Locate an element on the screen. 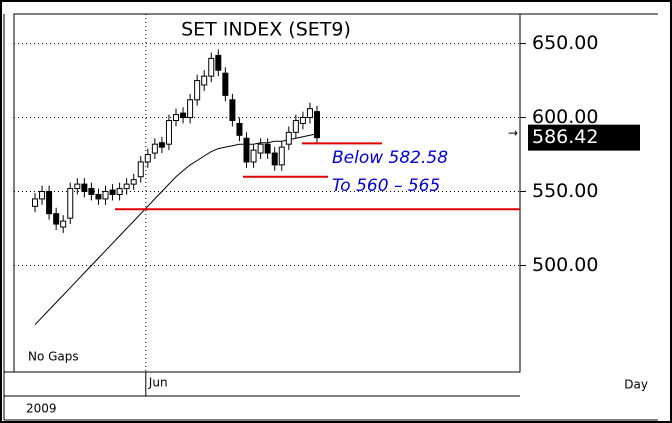 Image resolution: width=672 pixels, height=423 pixels. period-label: Day is located at coordinates (636, 385).